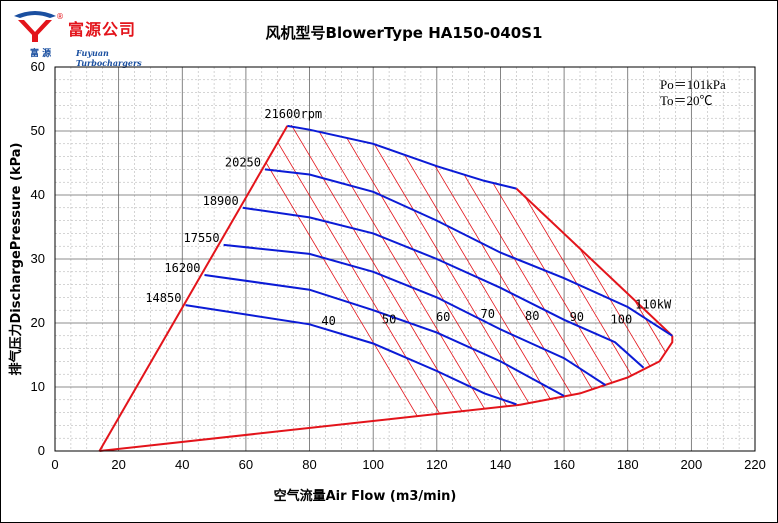 This screenshot has width=778, height=523. Describe the element at coordinates (54, 464) in the screenshot. I see `x-tick-label: 0` at that location.